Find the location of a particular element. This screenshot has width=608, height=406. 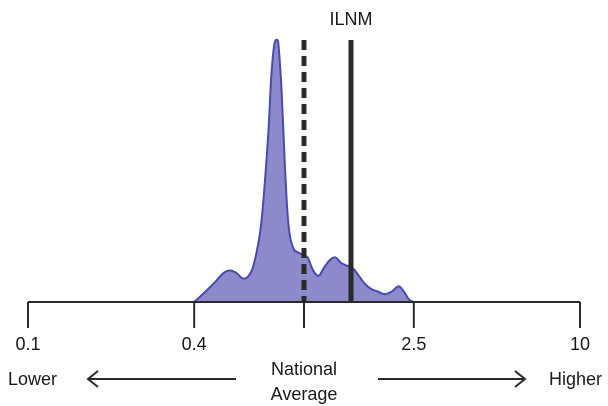

x-tick-label: 2.5 is located at coordinates (413, 344).